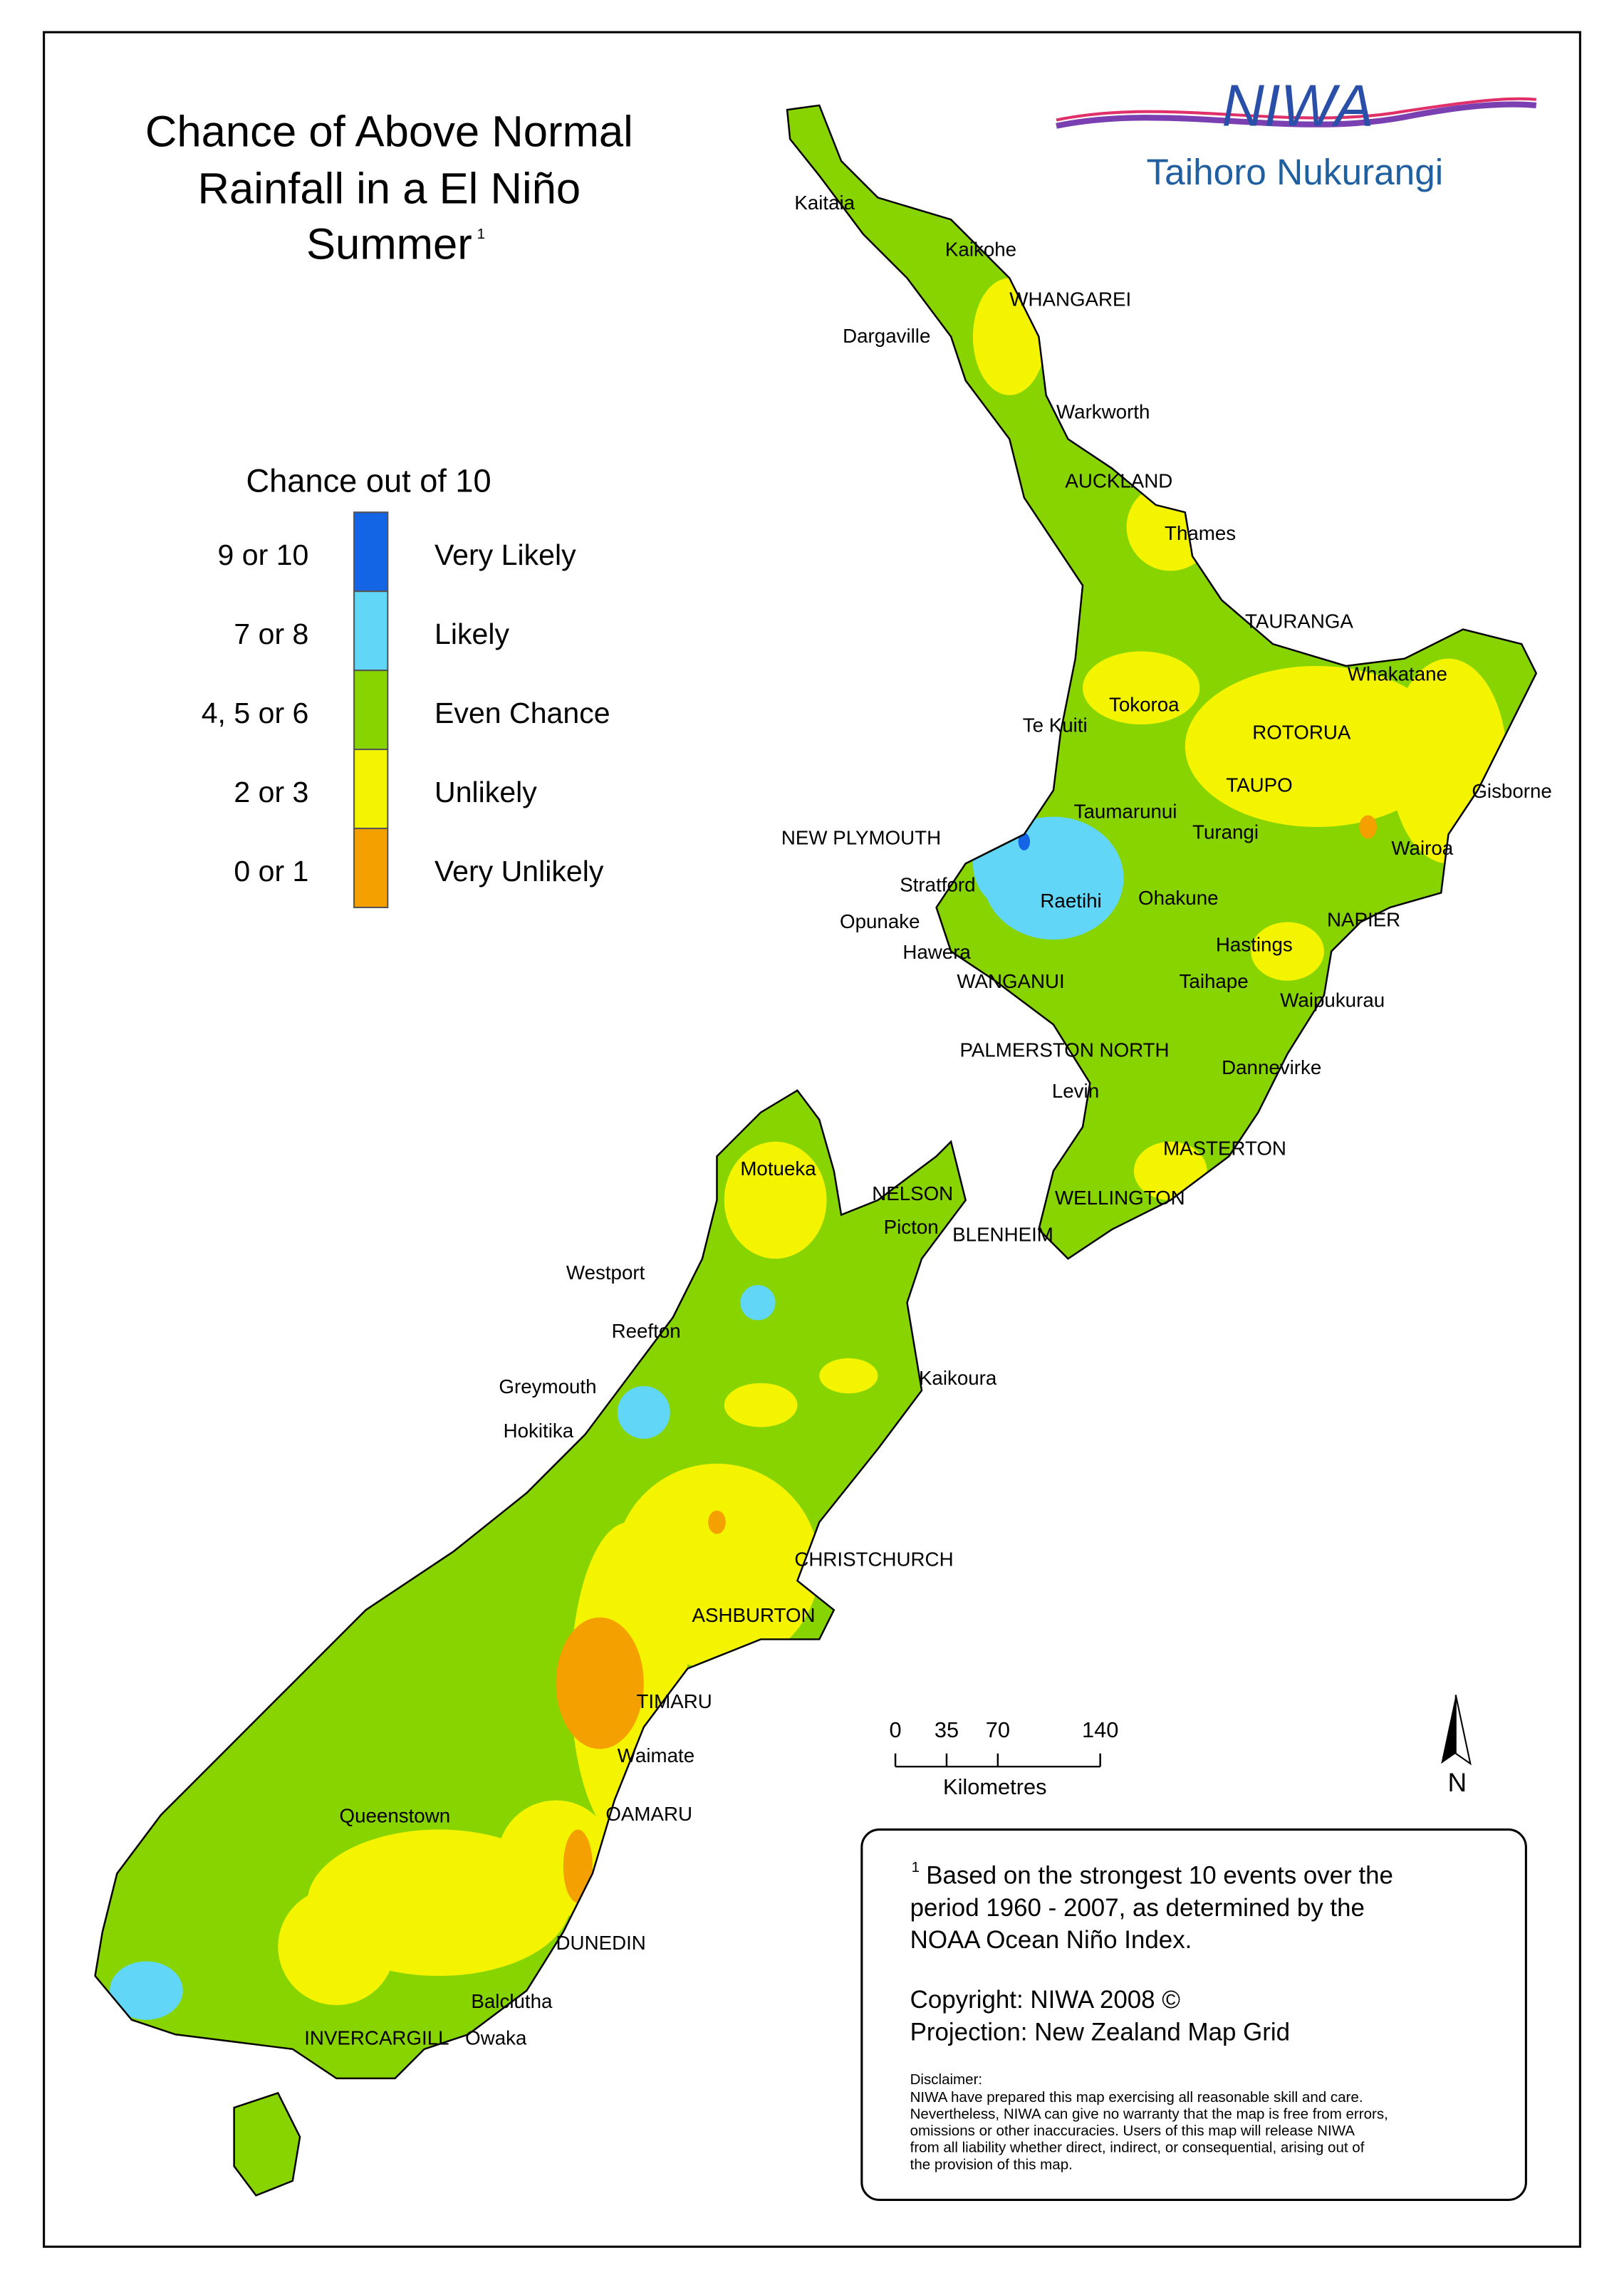  Describe the element at coordinates (271, 634) in the screenshot. I see `legend-range: 7 or 8` at that location.